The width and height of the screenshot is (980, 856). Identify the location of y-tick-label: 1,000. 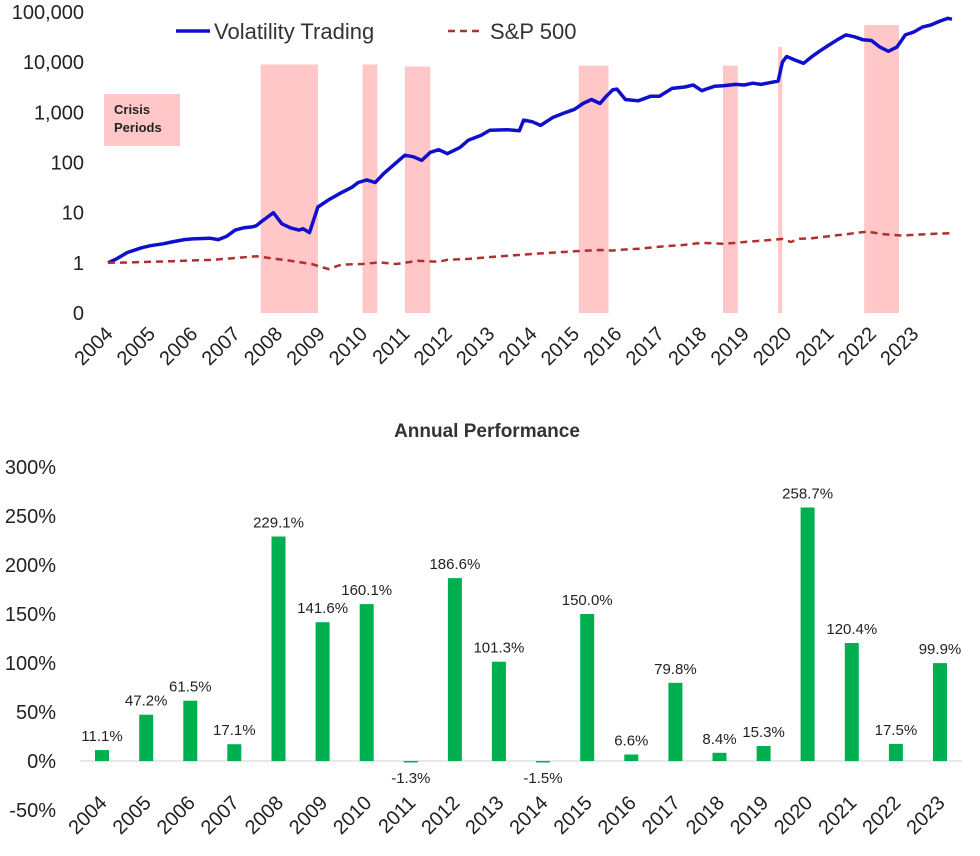
(59, 113).